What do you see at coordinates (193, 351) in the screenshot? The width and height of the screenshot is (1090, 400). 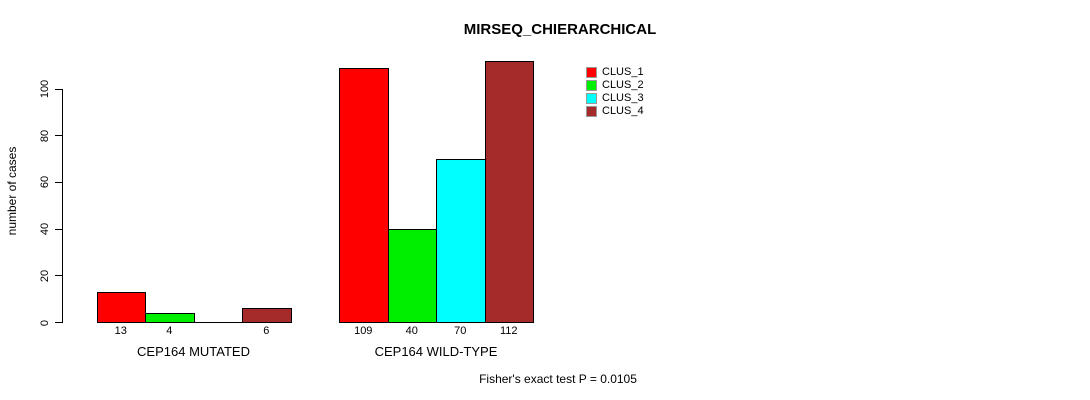 I see `category-label: CEP164 MUTATED` at bounding box center [193, 351].